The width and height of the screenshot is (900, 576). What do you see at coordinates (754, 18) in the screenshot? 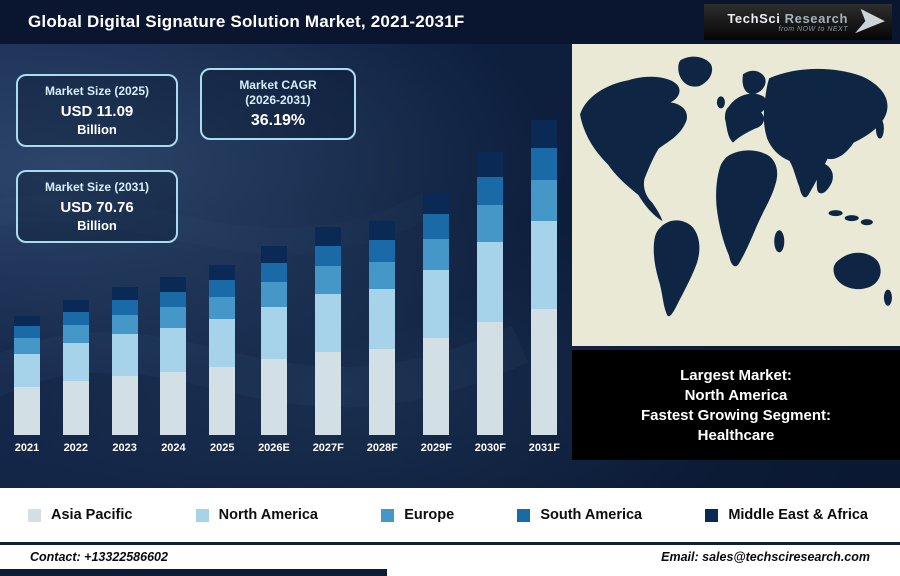
I see `logo-name-primary: TechSci` at bounding box center [754, 18].